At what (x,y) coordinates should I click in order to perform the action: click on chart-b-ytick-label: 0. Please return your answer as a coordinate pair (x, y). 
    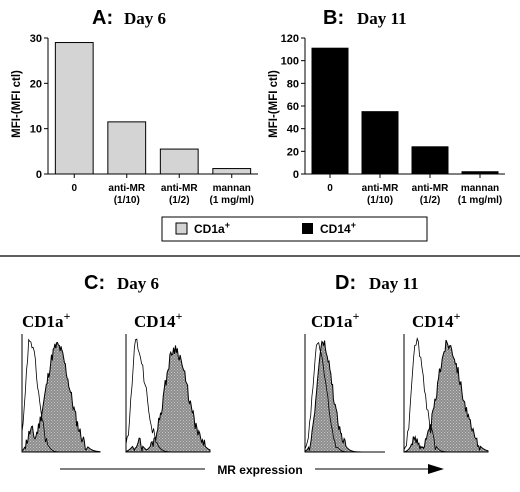
    Looking at the image, I should click on (296, 175).